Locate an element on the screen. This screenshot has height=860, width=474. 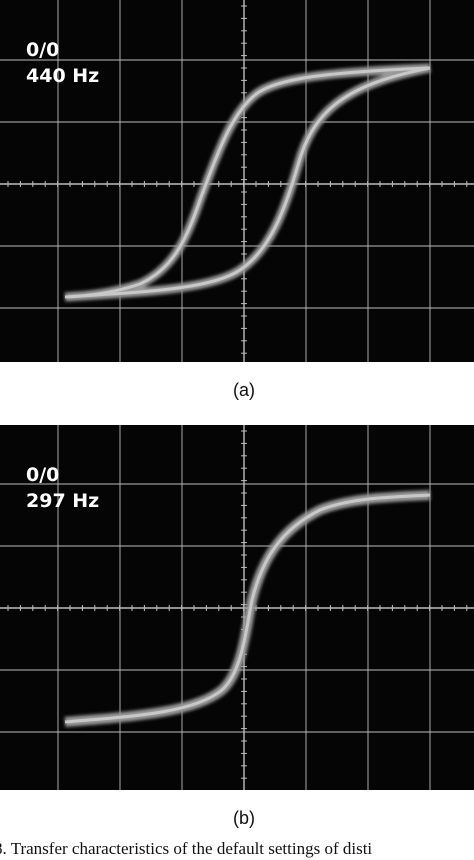
frequency: 297 Hz is located at coordinates (62, 501).